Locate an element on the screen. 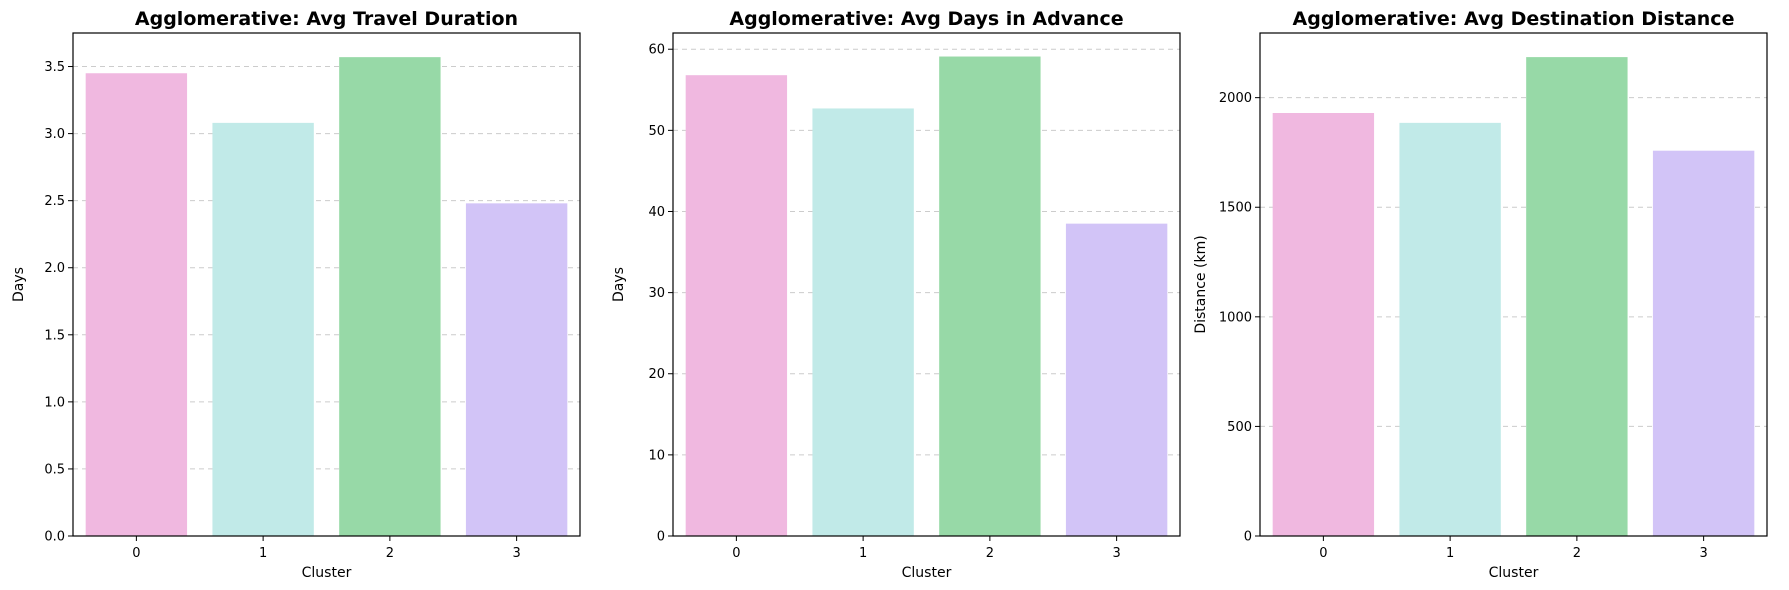 This screenshot has height=590, width=1789. y-tick-label: 1.5 is located at coordinates (54, 335).